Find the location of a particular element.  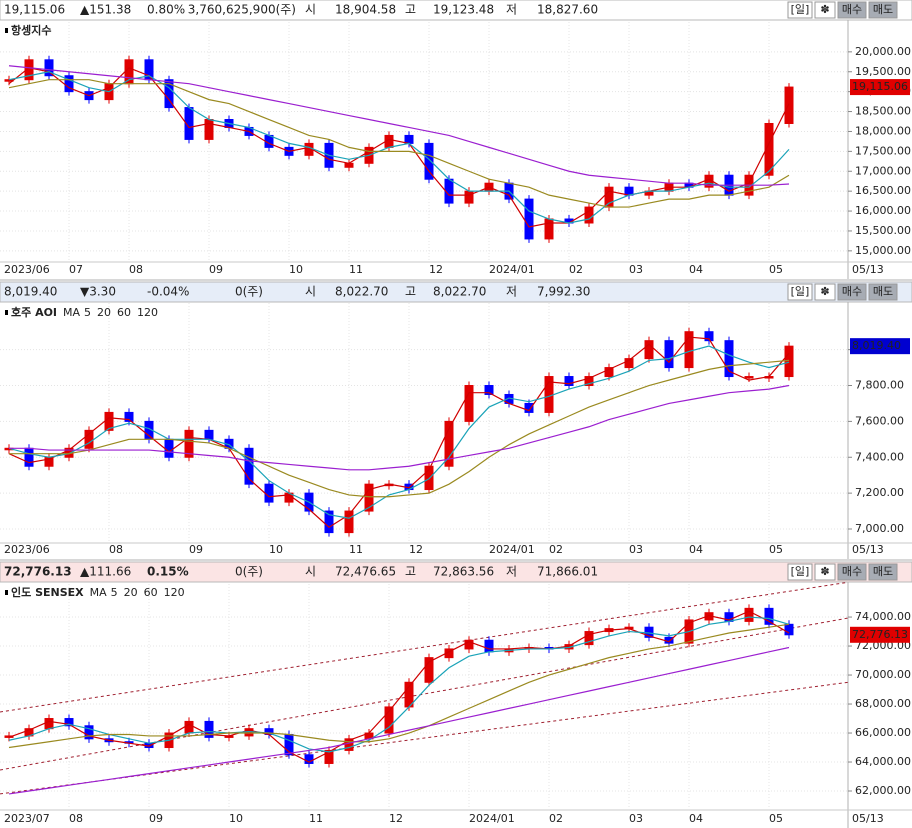

x-tick-label: 2023/07 is located at coordinates (27, 818).